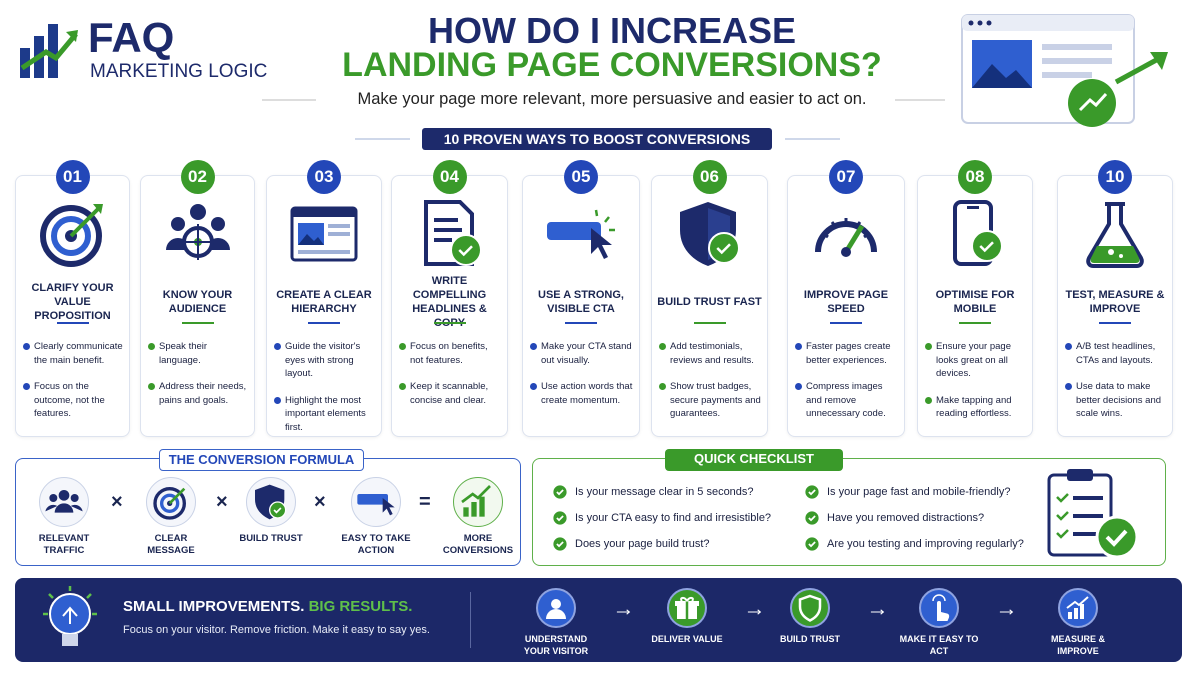  I want to click on point-text: Focus on the outcome, not the features., so click(69, 400).